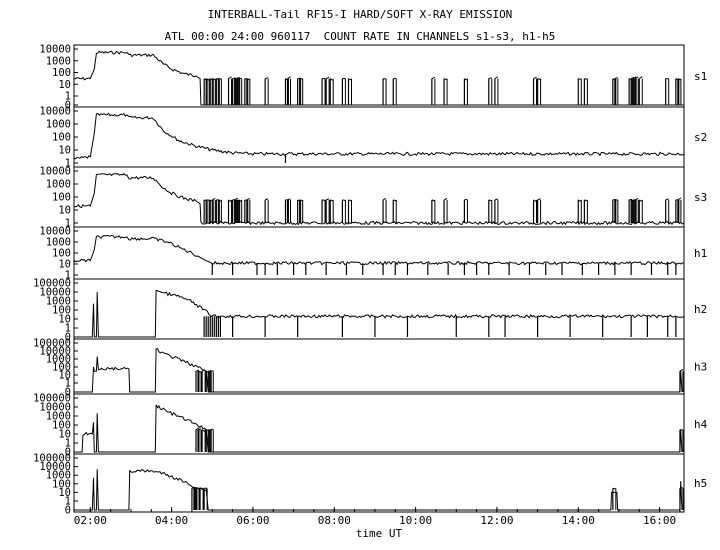 The width and height of the screenshot is (720, 550). What do you see at coordinates (64, 493) in the screenshot?
I see `y-tick-label-h5: 10` at bounding box center [64, 493].